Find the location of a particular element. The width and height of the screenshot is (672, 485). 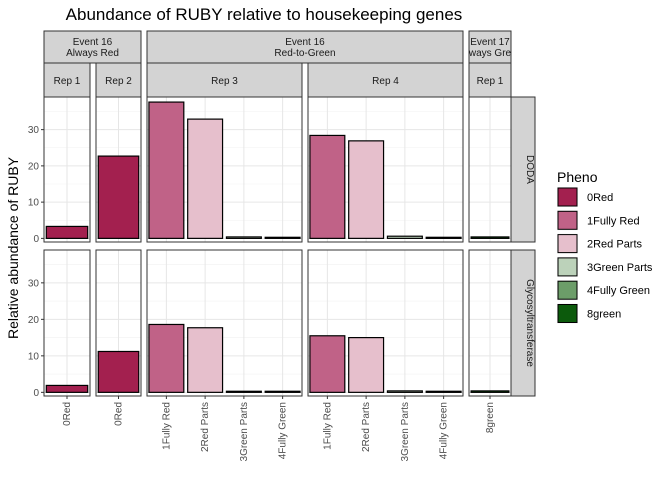

y-axis-label: Relative abundance of RUBY is located at coordinates (13, 247).